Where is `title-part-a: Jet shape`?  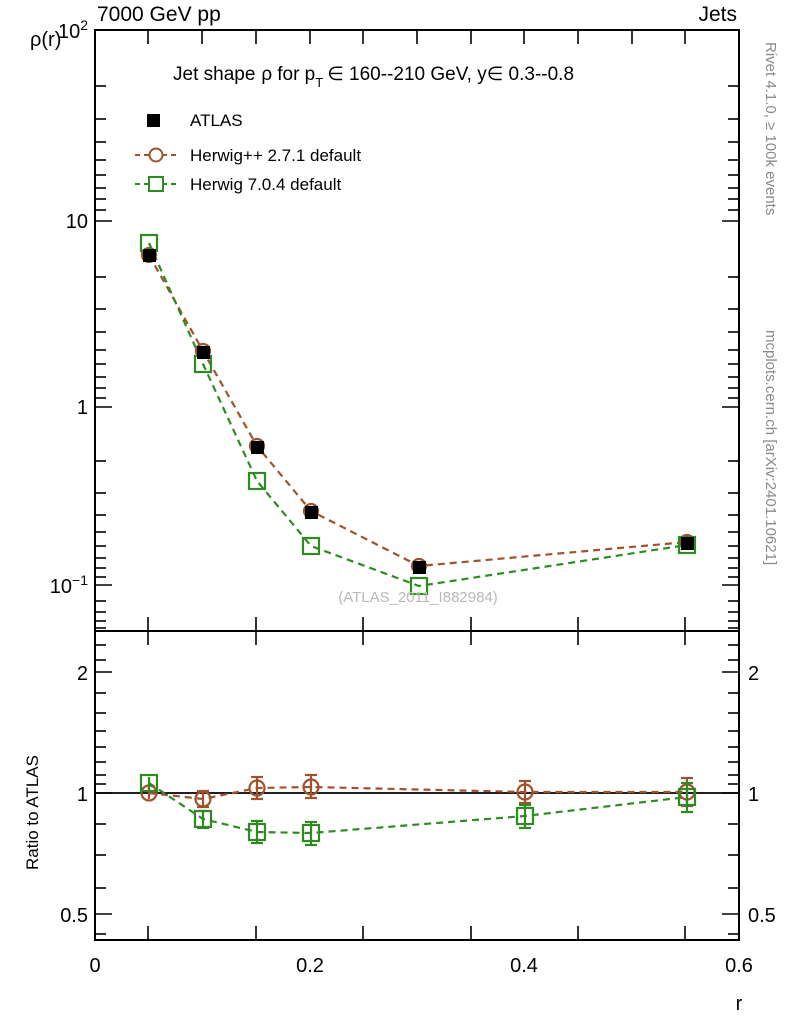
title-part-a: Jet shape is located at coordinates (214, 74).